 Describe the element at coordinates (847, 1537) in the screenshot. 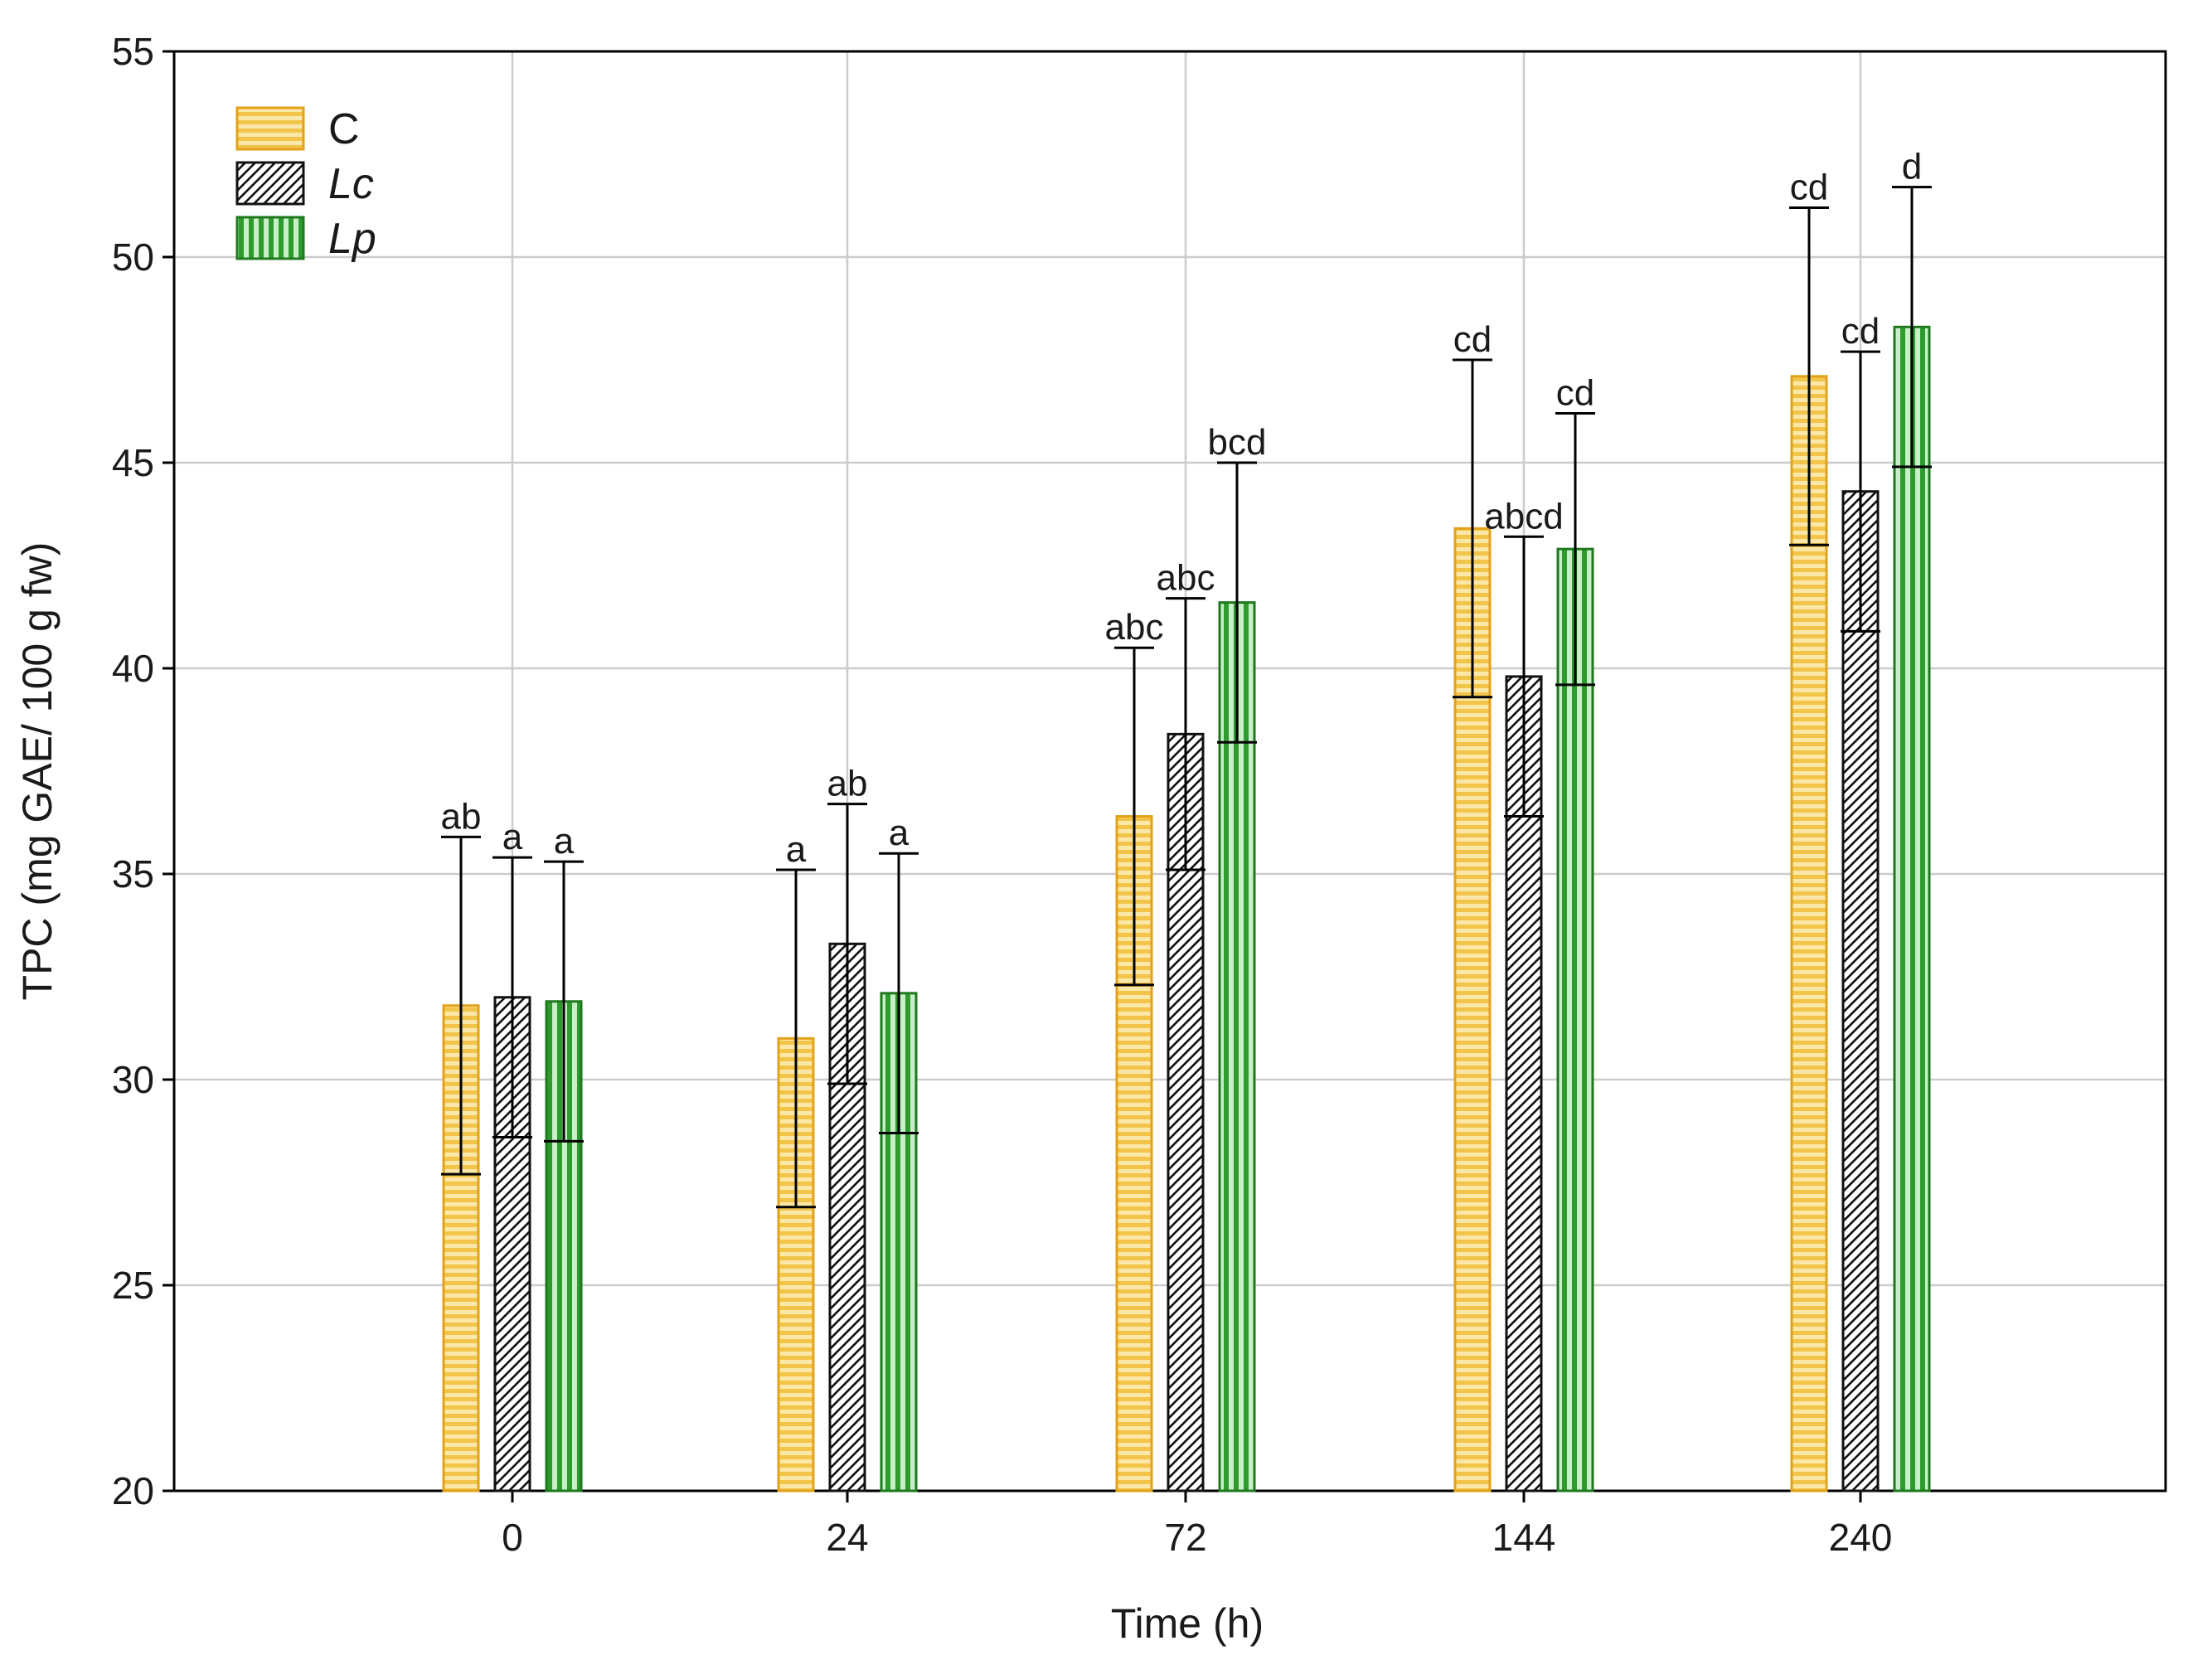

I see `x-tick-label: 24` at that location.